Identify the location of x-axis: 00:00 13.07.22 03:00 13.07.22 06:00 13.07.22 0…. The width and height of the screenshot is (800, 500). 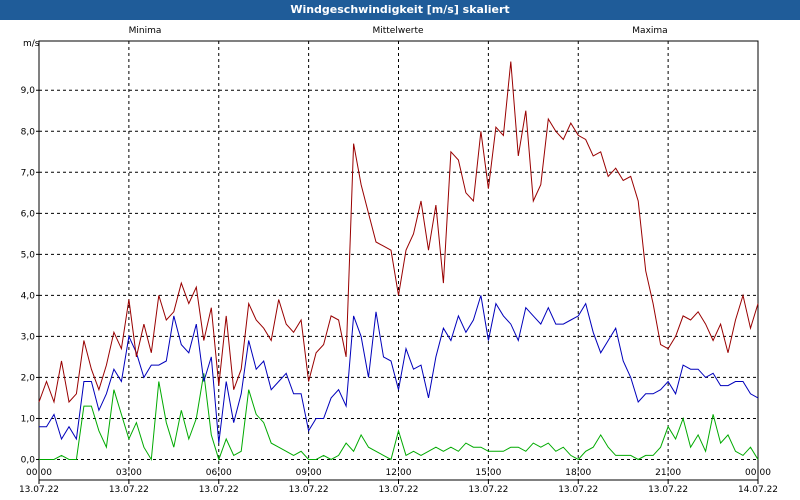
(398, 481).